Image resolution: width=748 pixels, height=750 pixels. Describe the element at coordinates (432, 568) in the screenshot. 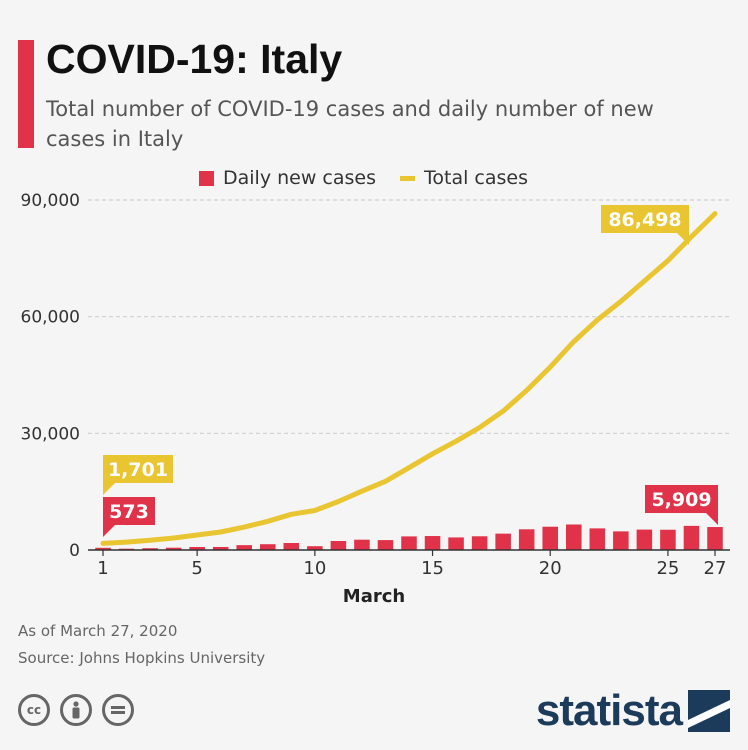

I see `x-tick-label: 15` at that location.